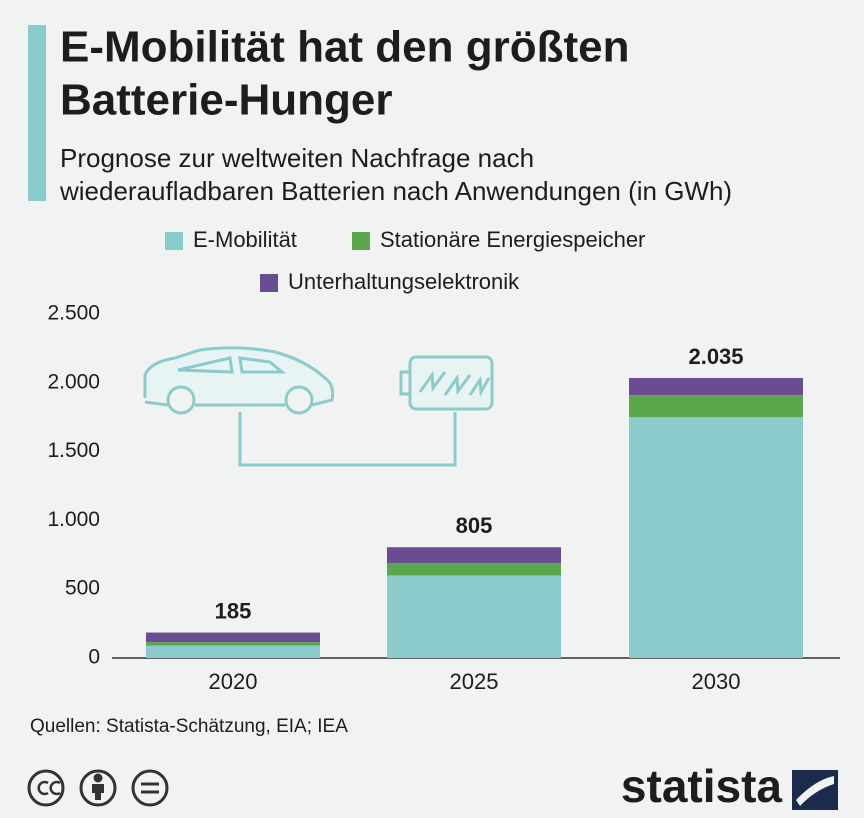 This screenshot has height=818, width=864. Describe the element at coordinates (94, 657) in the screenshot. I see `y-tick-label: 0` at that location.